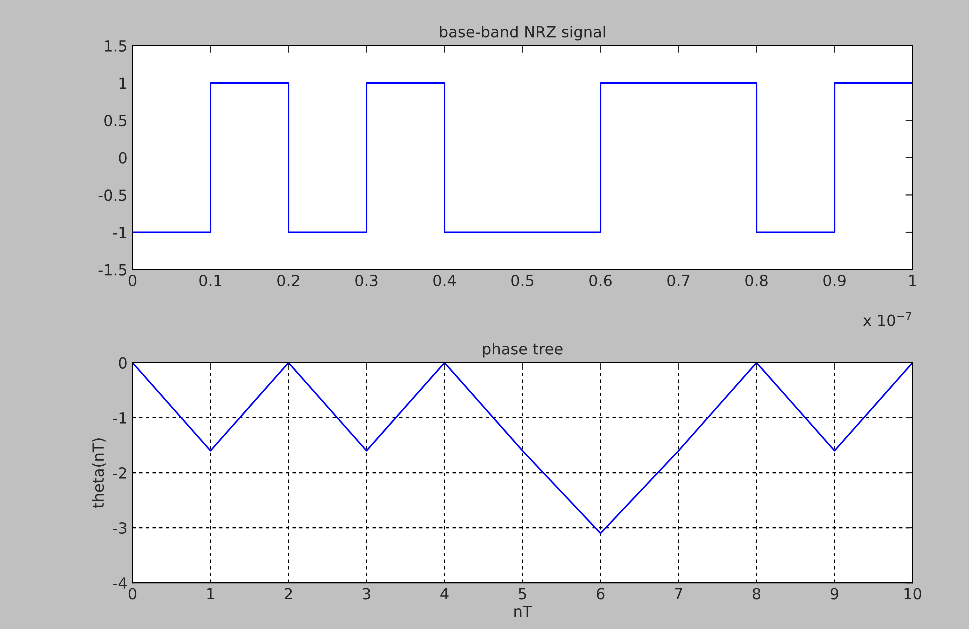  What do you see at coordinates (120, 583) in the screenshot?
I see `y-tick-label: -4` at bounding box center [120, 583].